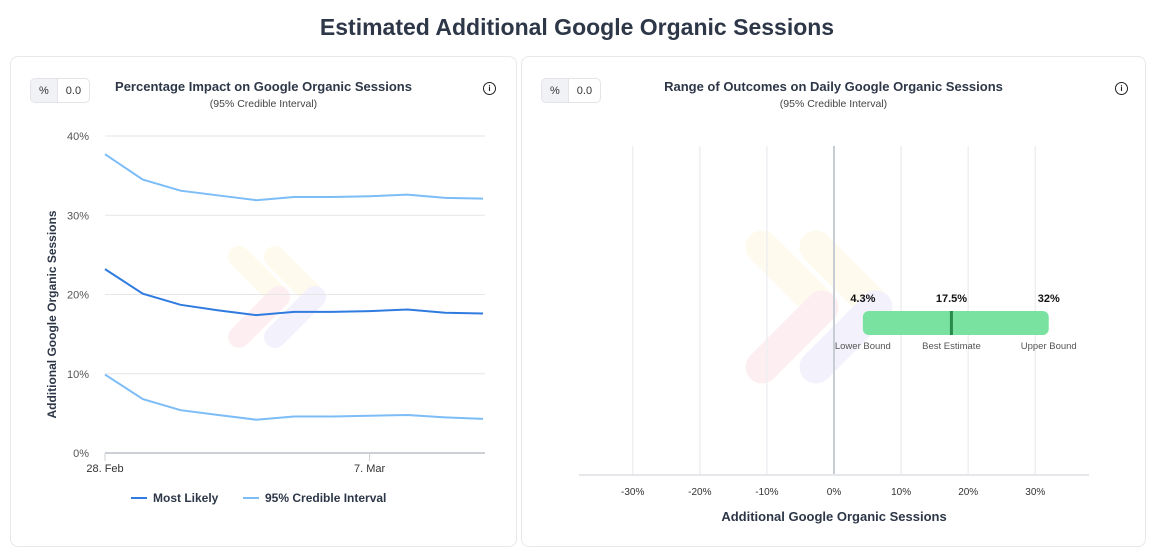 This screenshot has height=558, width=1154. I want to click on upper-value-label: 32%, so click(1049, 299).